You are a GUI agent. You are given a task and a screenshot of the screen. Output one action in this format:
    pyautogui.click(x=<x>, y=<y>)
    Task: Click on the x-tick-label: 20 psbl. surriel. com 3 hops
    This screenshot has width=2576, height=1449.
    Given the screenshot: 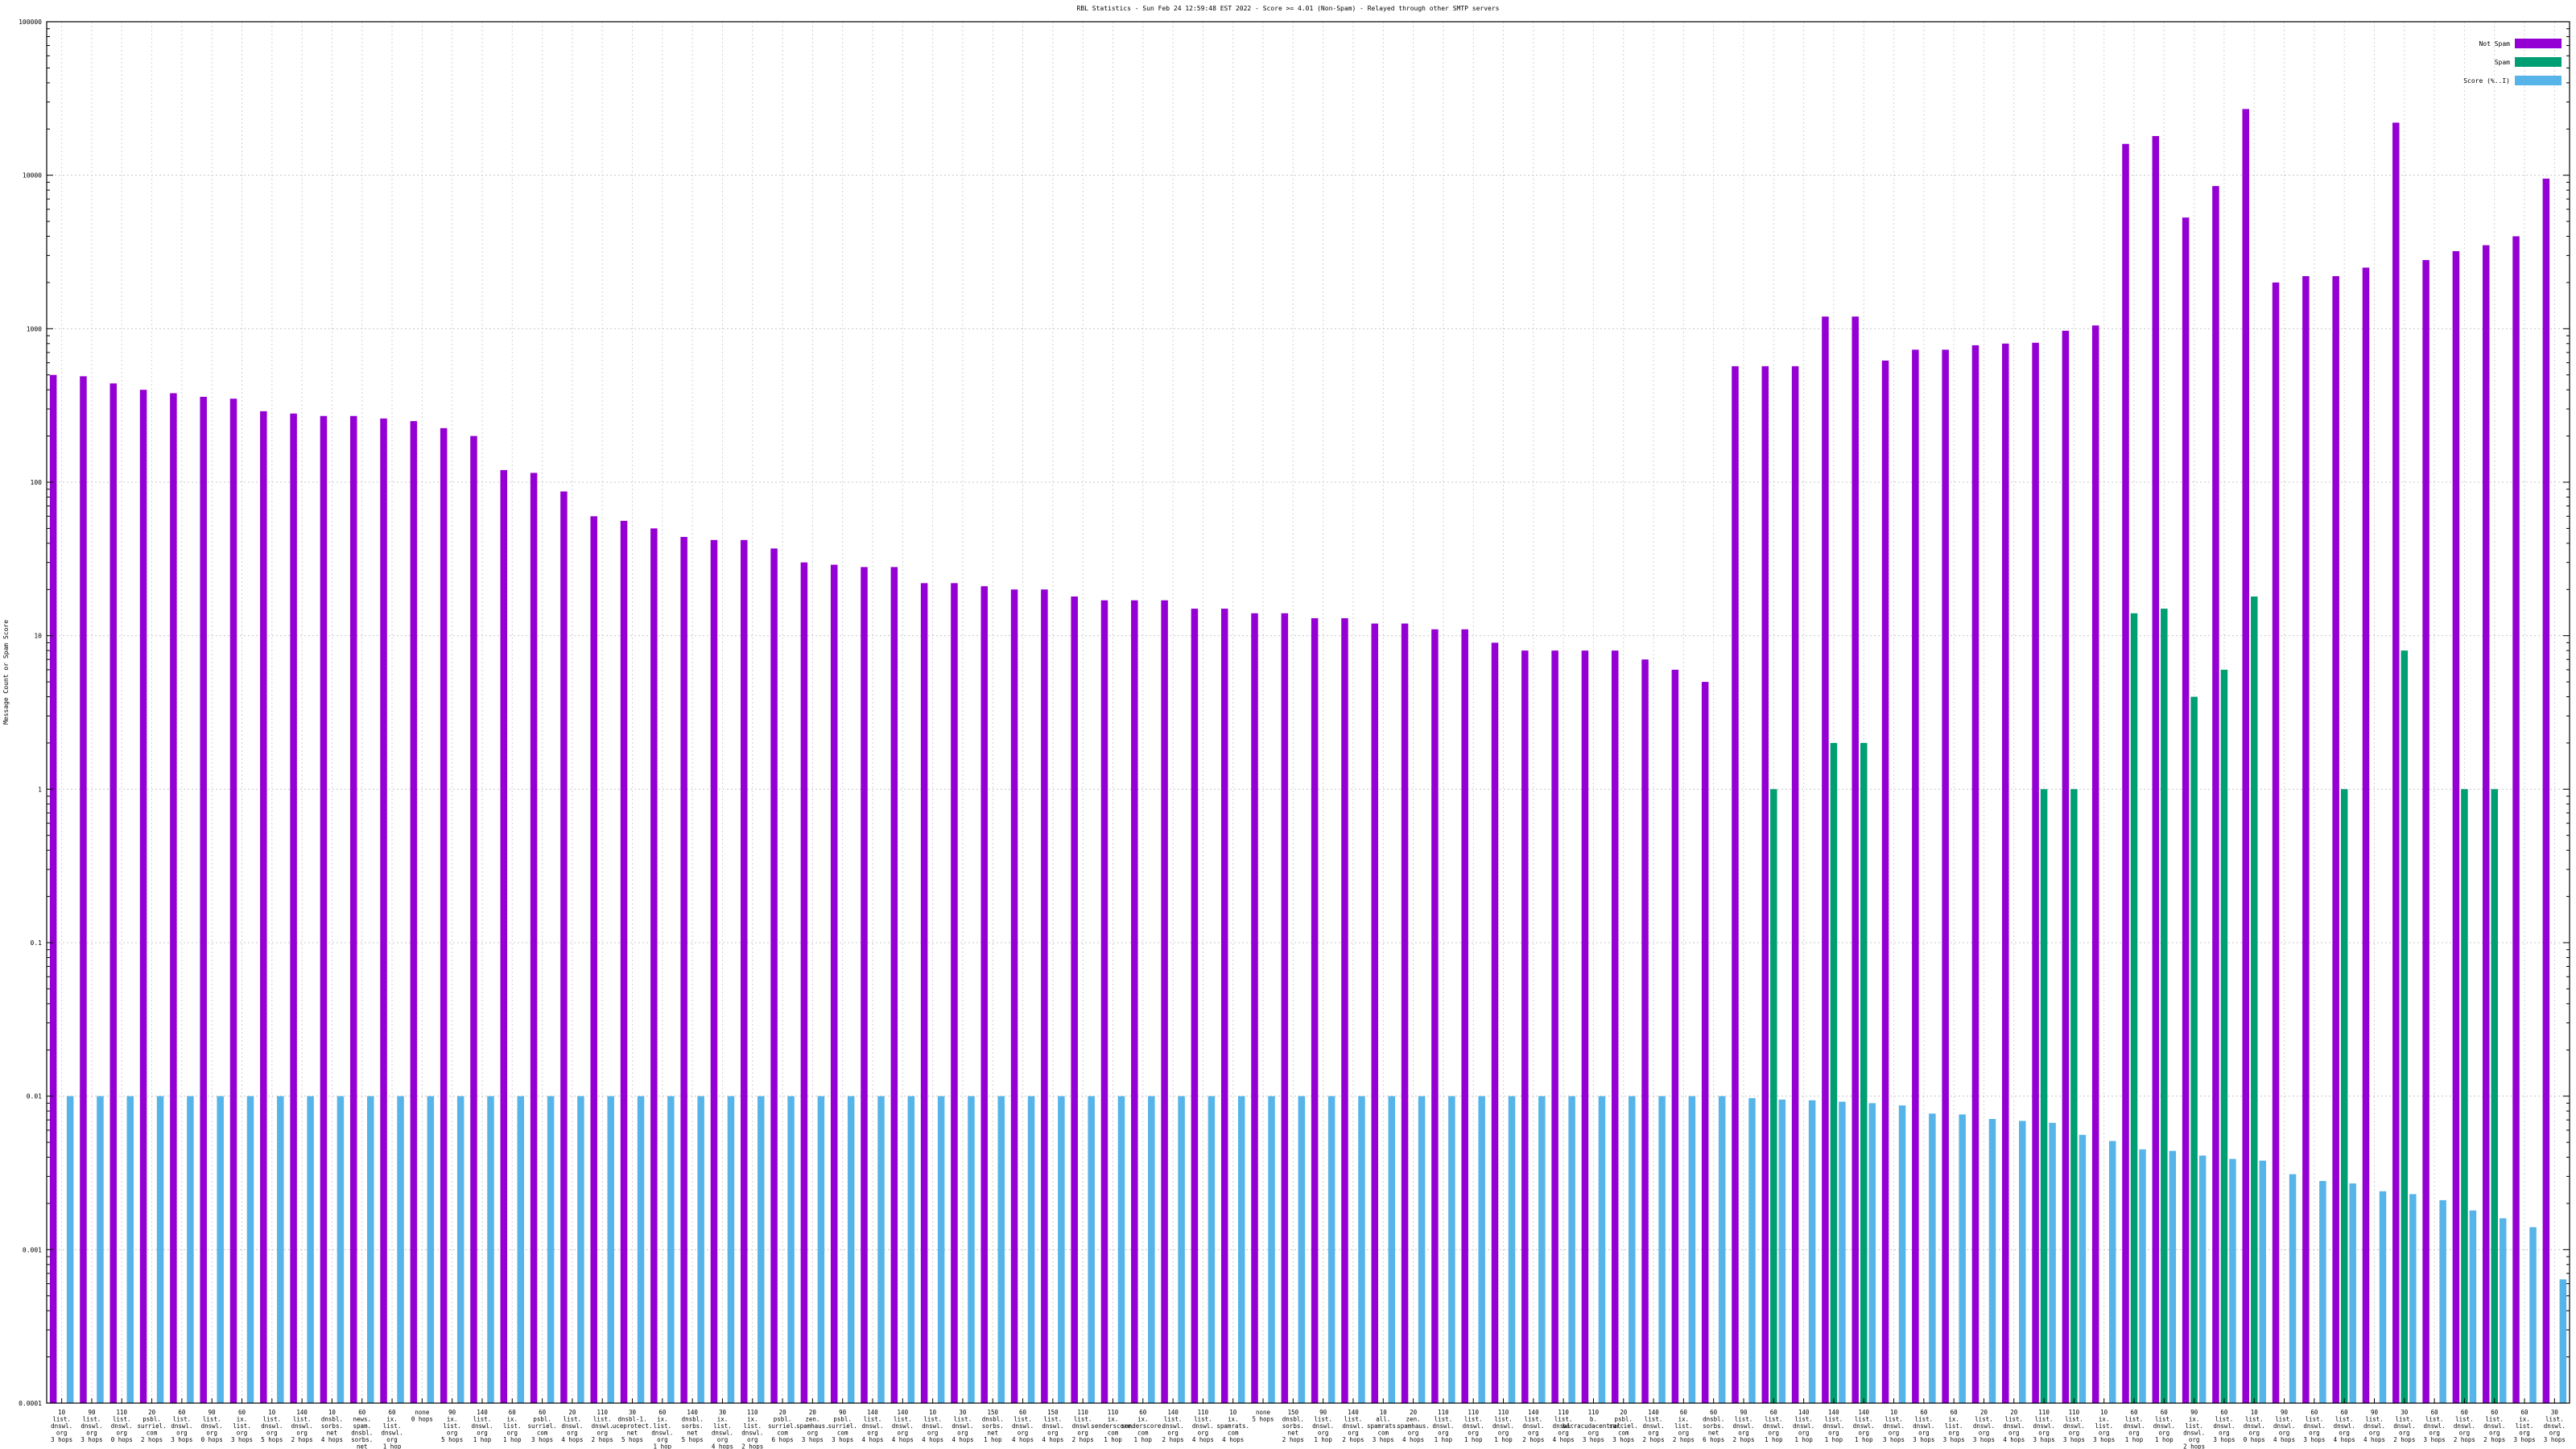 What is the action you would take?
    pyautogui.click(x=1623, y=1426)
    